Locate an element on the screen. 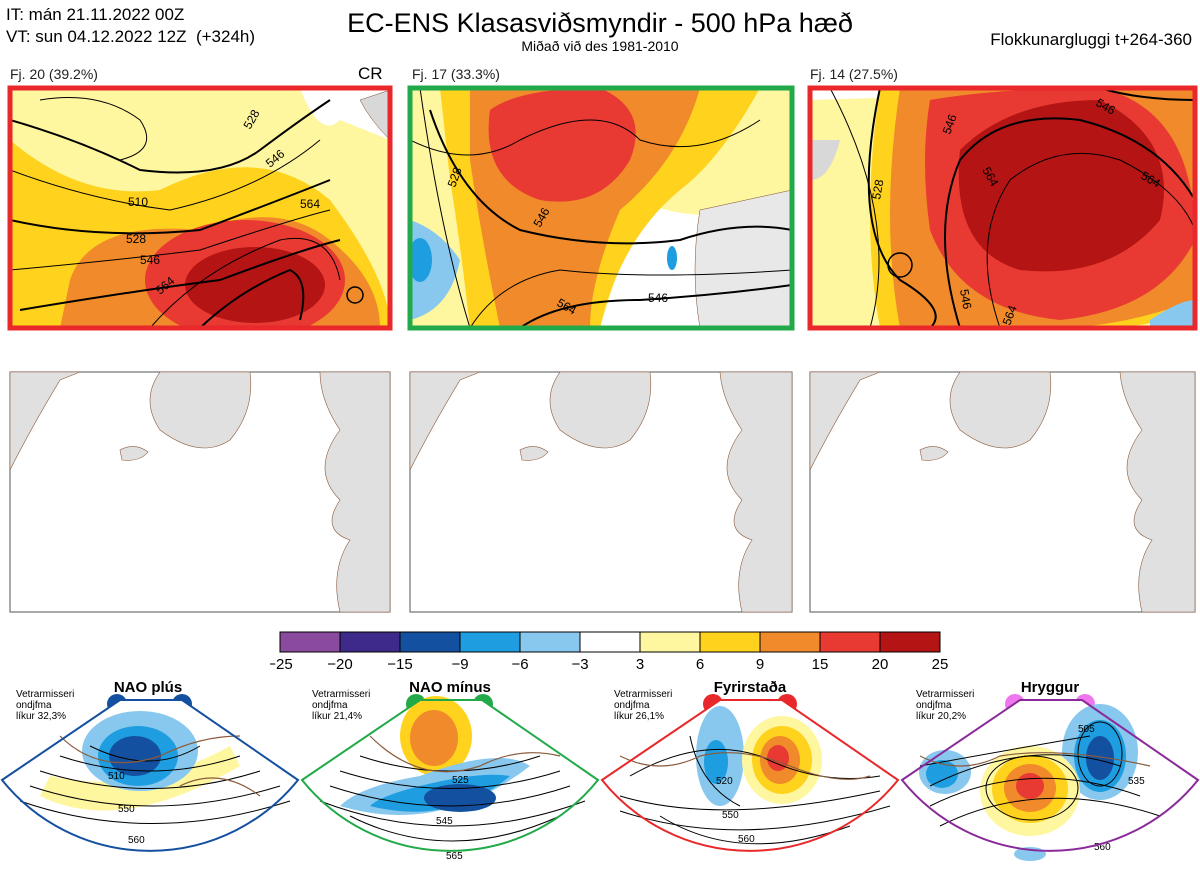  regime-title: NAO mínus is located at coordinates (450, 687).